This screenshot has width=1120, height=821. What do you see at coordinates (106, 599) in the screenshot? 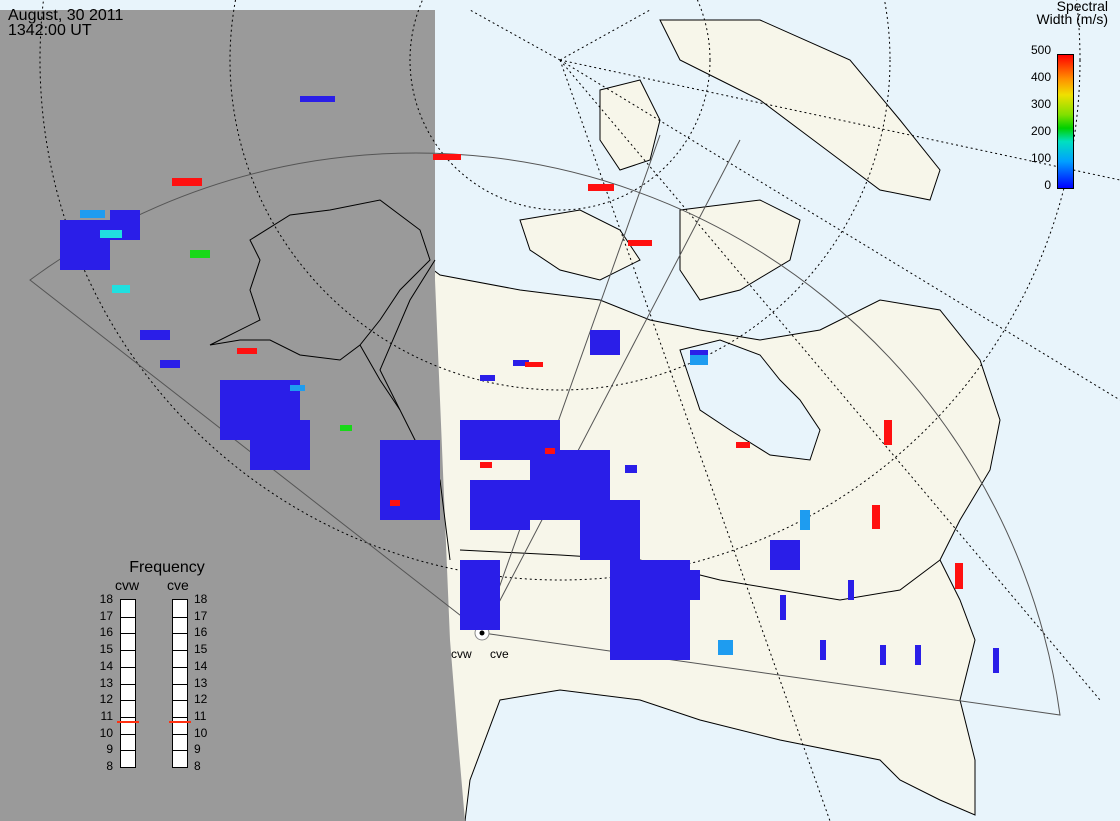
I see `freq-tick-left-18: 18` at bounding box center [106, 599].